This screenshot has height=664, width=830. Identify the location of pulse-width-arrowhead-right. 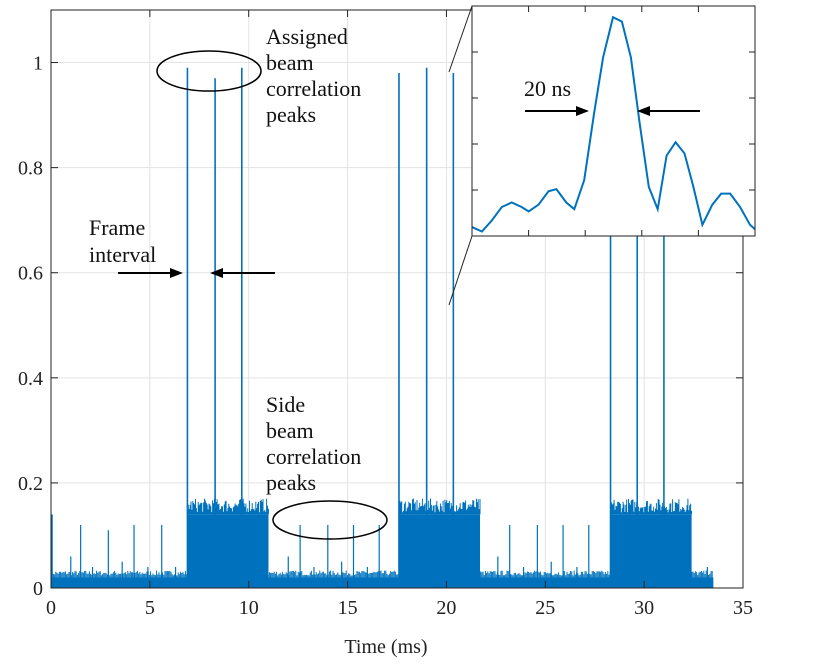
(643, 111).